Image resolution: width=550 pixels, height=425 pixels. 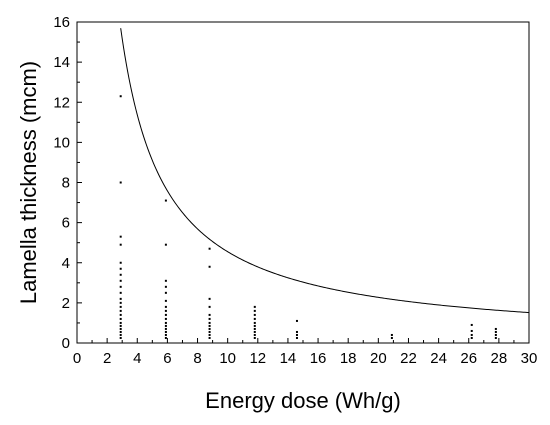 I want to click on y-tick-label: 8, so click(x=66, y=183).